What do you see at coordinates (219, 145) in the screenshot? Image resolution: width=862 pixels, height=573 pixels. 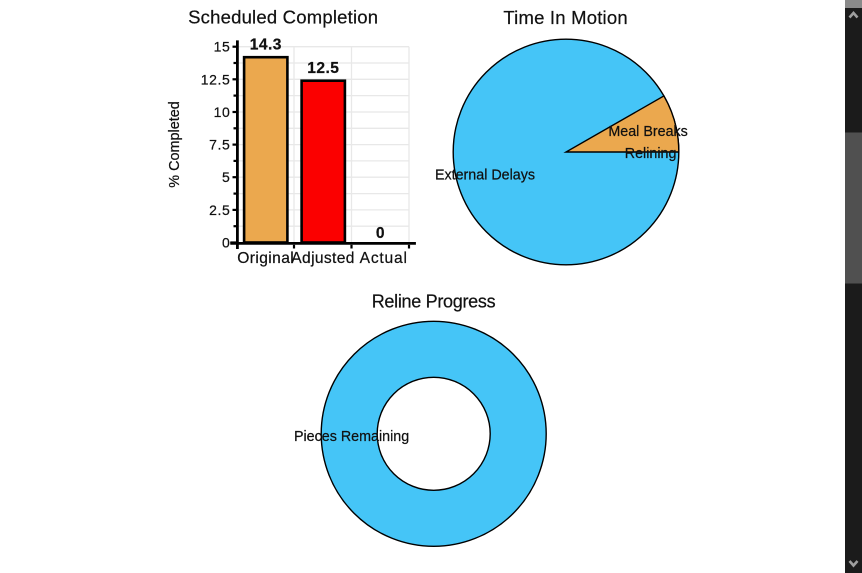 I see `svg-text: 7.5` at bounding box center [219, 145].